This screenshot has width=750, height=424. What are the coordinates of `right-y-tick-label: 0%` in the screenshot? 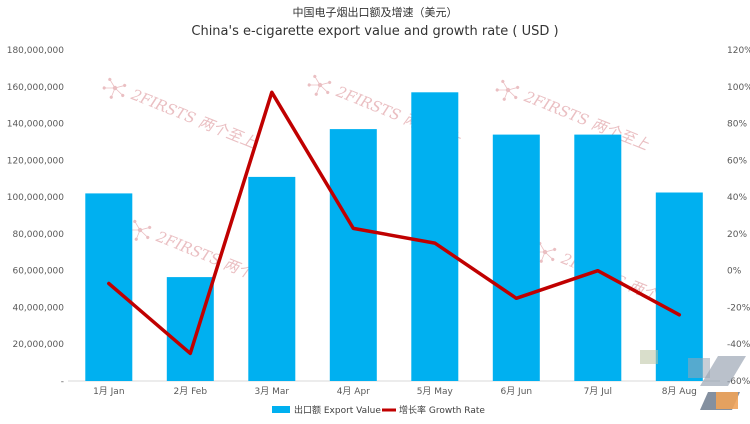 It's located at (734, 272).